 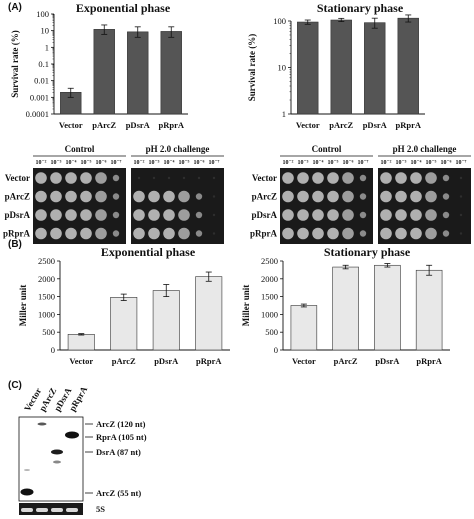 What do you see at coordinates (53, 350) in the screenshot?
I see `y-tick-label: 0` at bounding box center [53, 350].